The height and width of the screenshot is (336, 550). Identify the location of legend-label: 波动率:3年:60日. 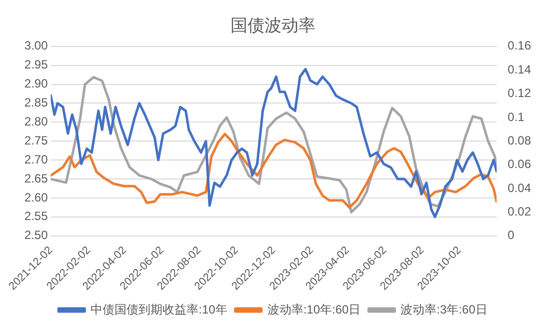
(444, 309).